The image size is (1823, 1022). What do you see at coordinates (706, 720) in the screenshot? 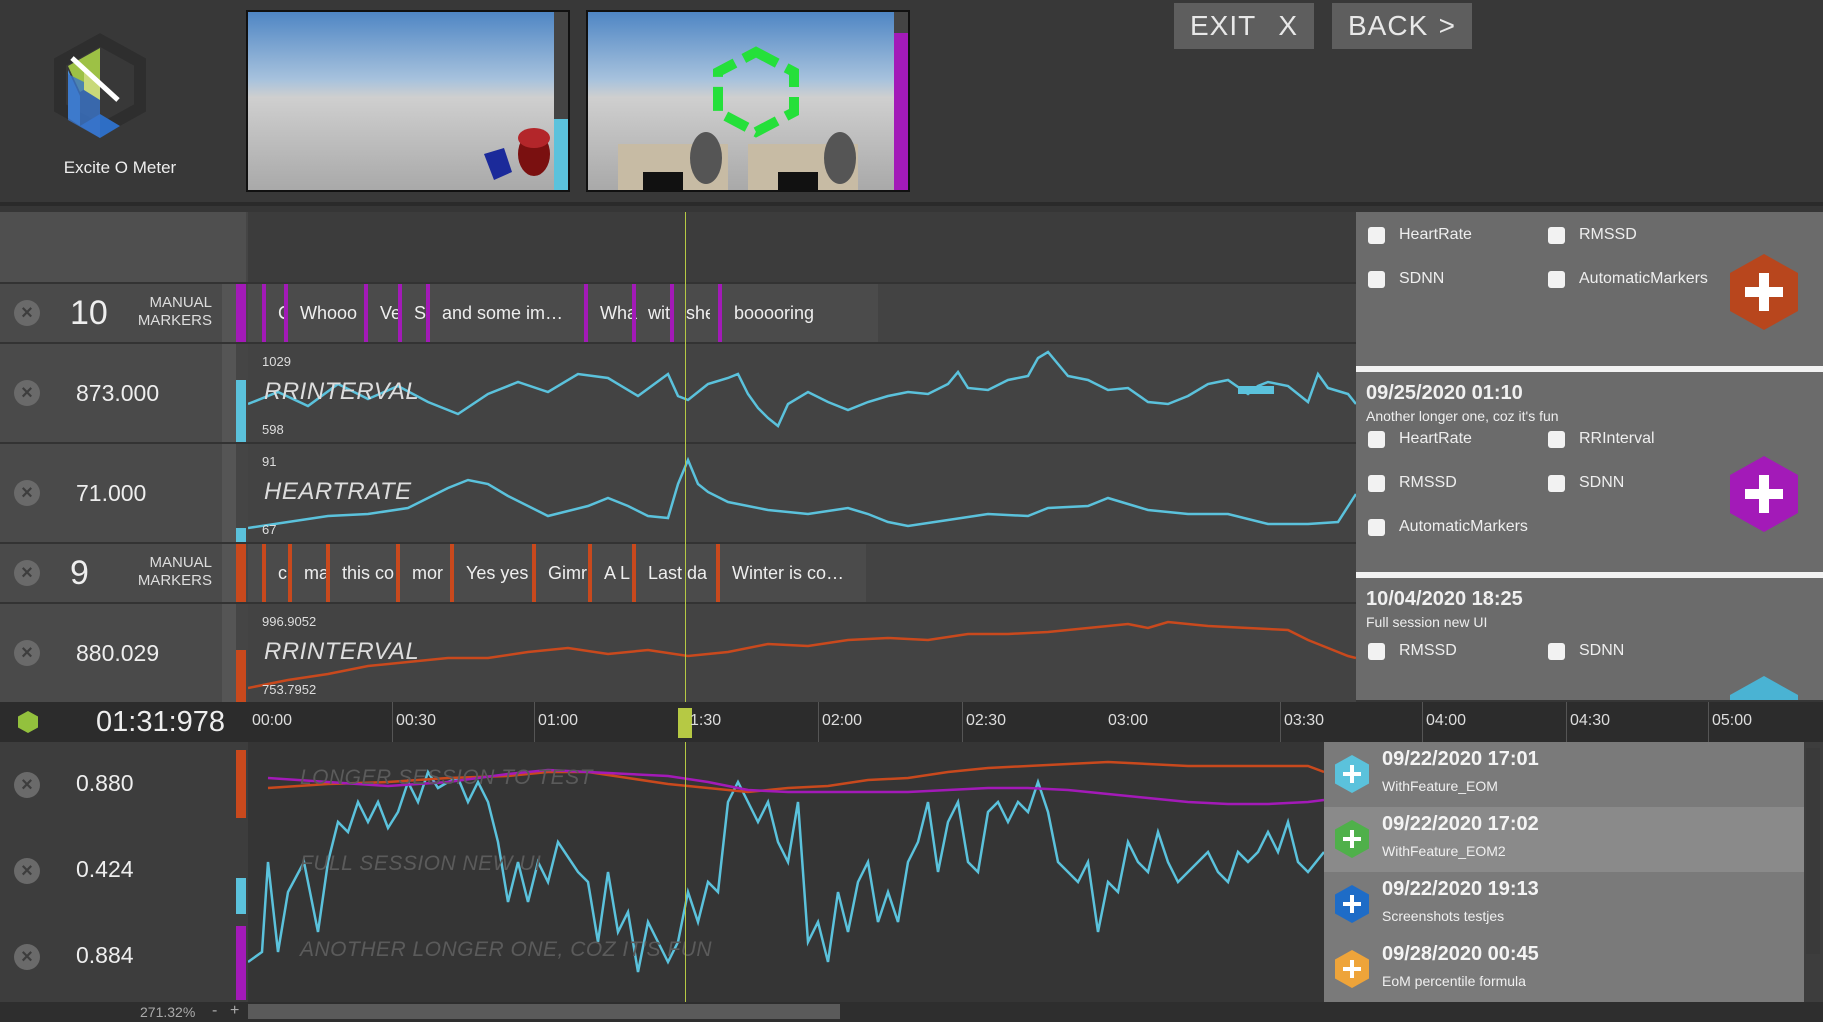
I see `tick-label: 1:30` at bounding box center [706, 720].